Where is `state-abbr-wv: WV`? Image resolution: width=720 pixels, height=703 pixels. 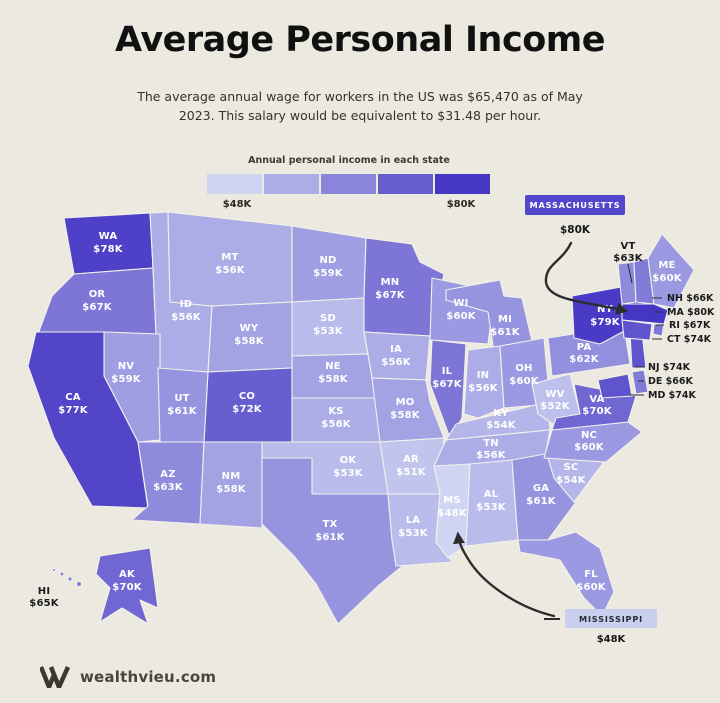 state-abbr-wv: WV is located at coordinates (554, 394).